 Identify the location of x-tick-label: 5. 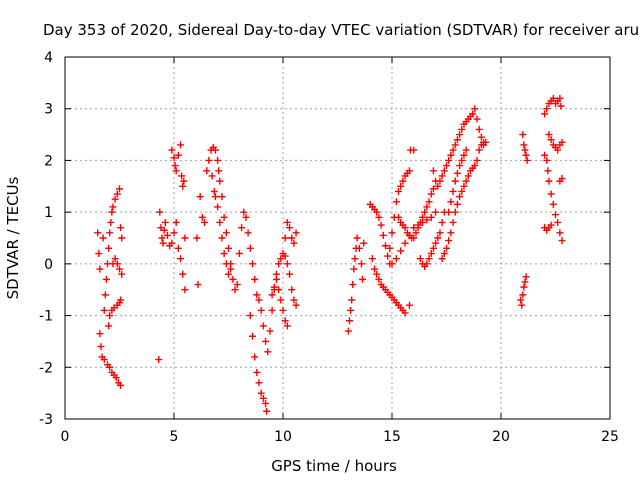
(174, 437).